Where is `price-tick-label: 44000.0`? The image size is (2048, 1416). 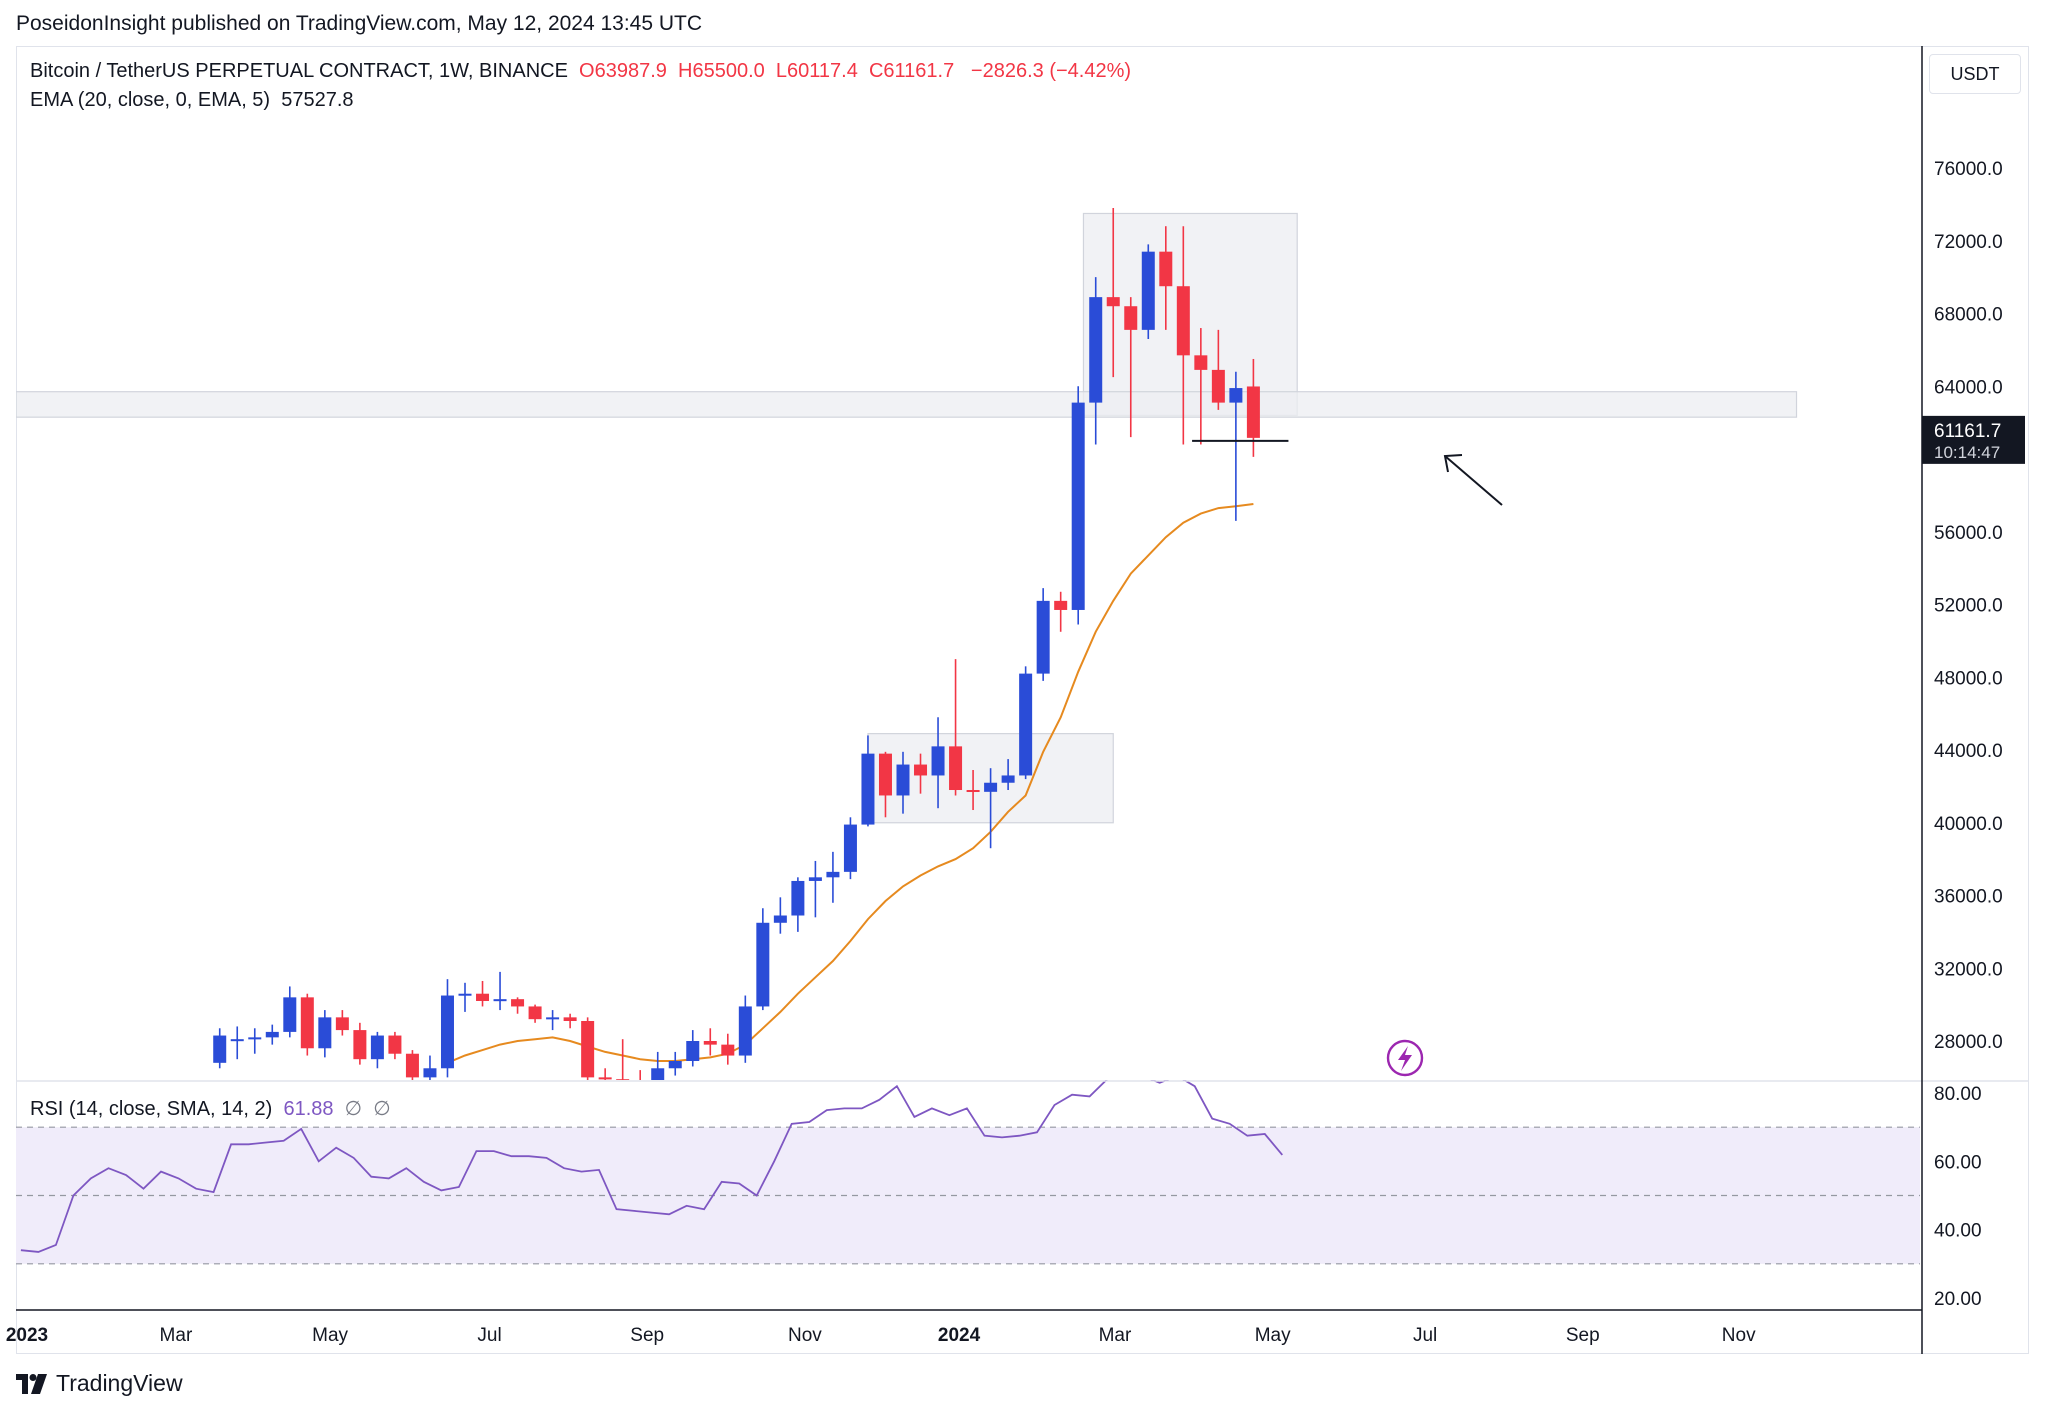
price-tick-label: 44000.0 is located at coordinates (1968, 751).